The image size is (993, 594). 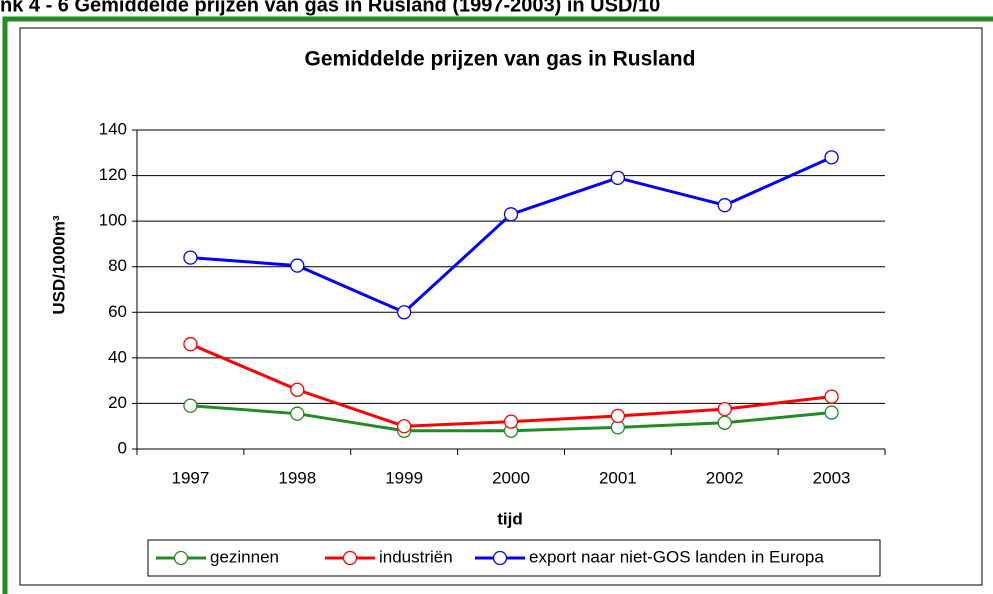 What do you see at coordinates (117, 356) in the screenshot?
I see `y-tick-label: 40` at bounding box center [117, 356].